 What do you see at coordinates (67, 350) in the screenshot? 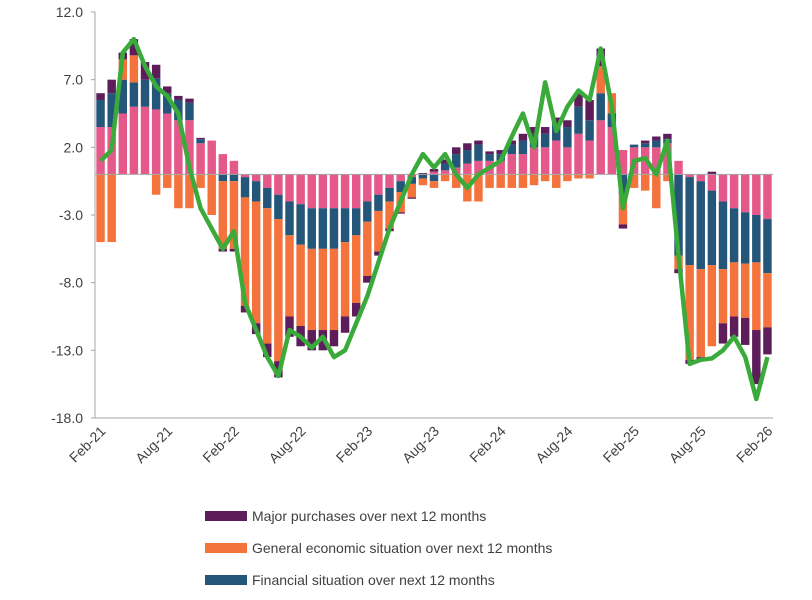
I see `y-tick-label: -13.0` at bounding box center [67, 350].